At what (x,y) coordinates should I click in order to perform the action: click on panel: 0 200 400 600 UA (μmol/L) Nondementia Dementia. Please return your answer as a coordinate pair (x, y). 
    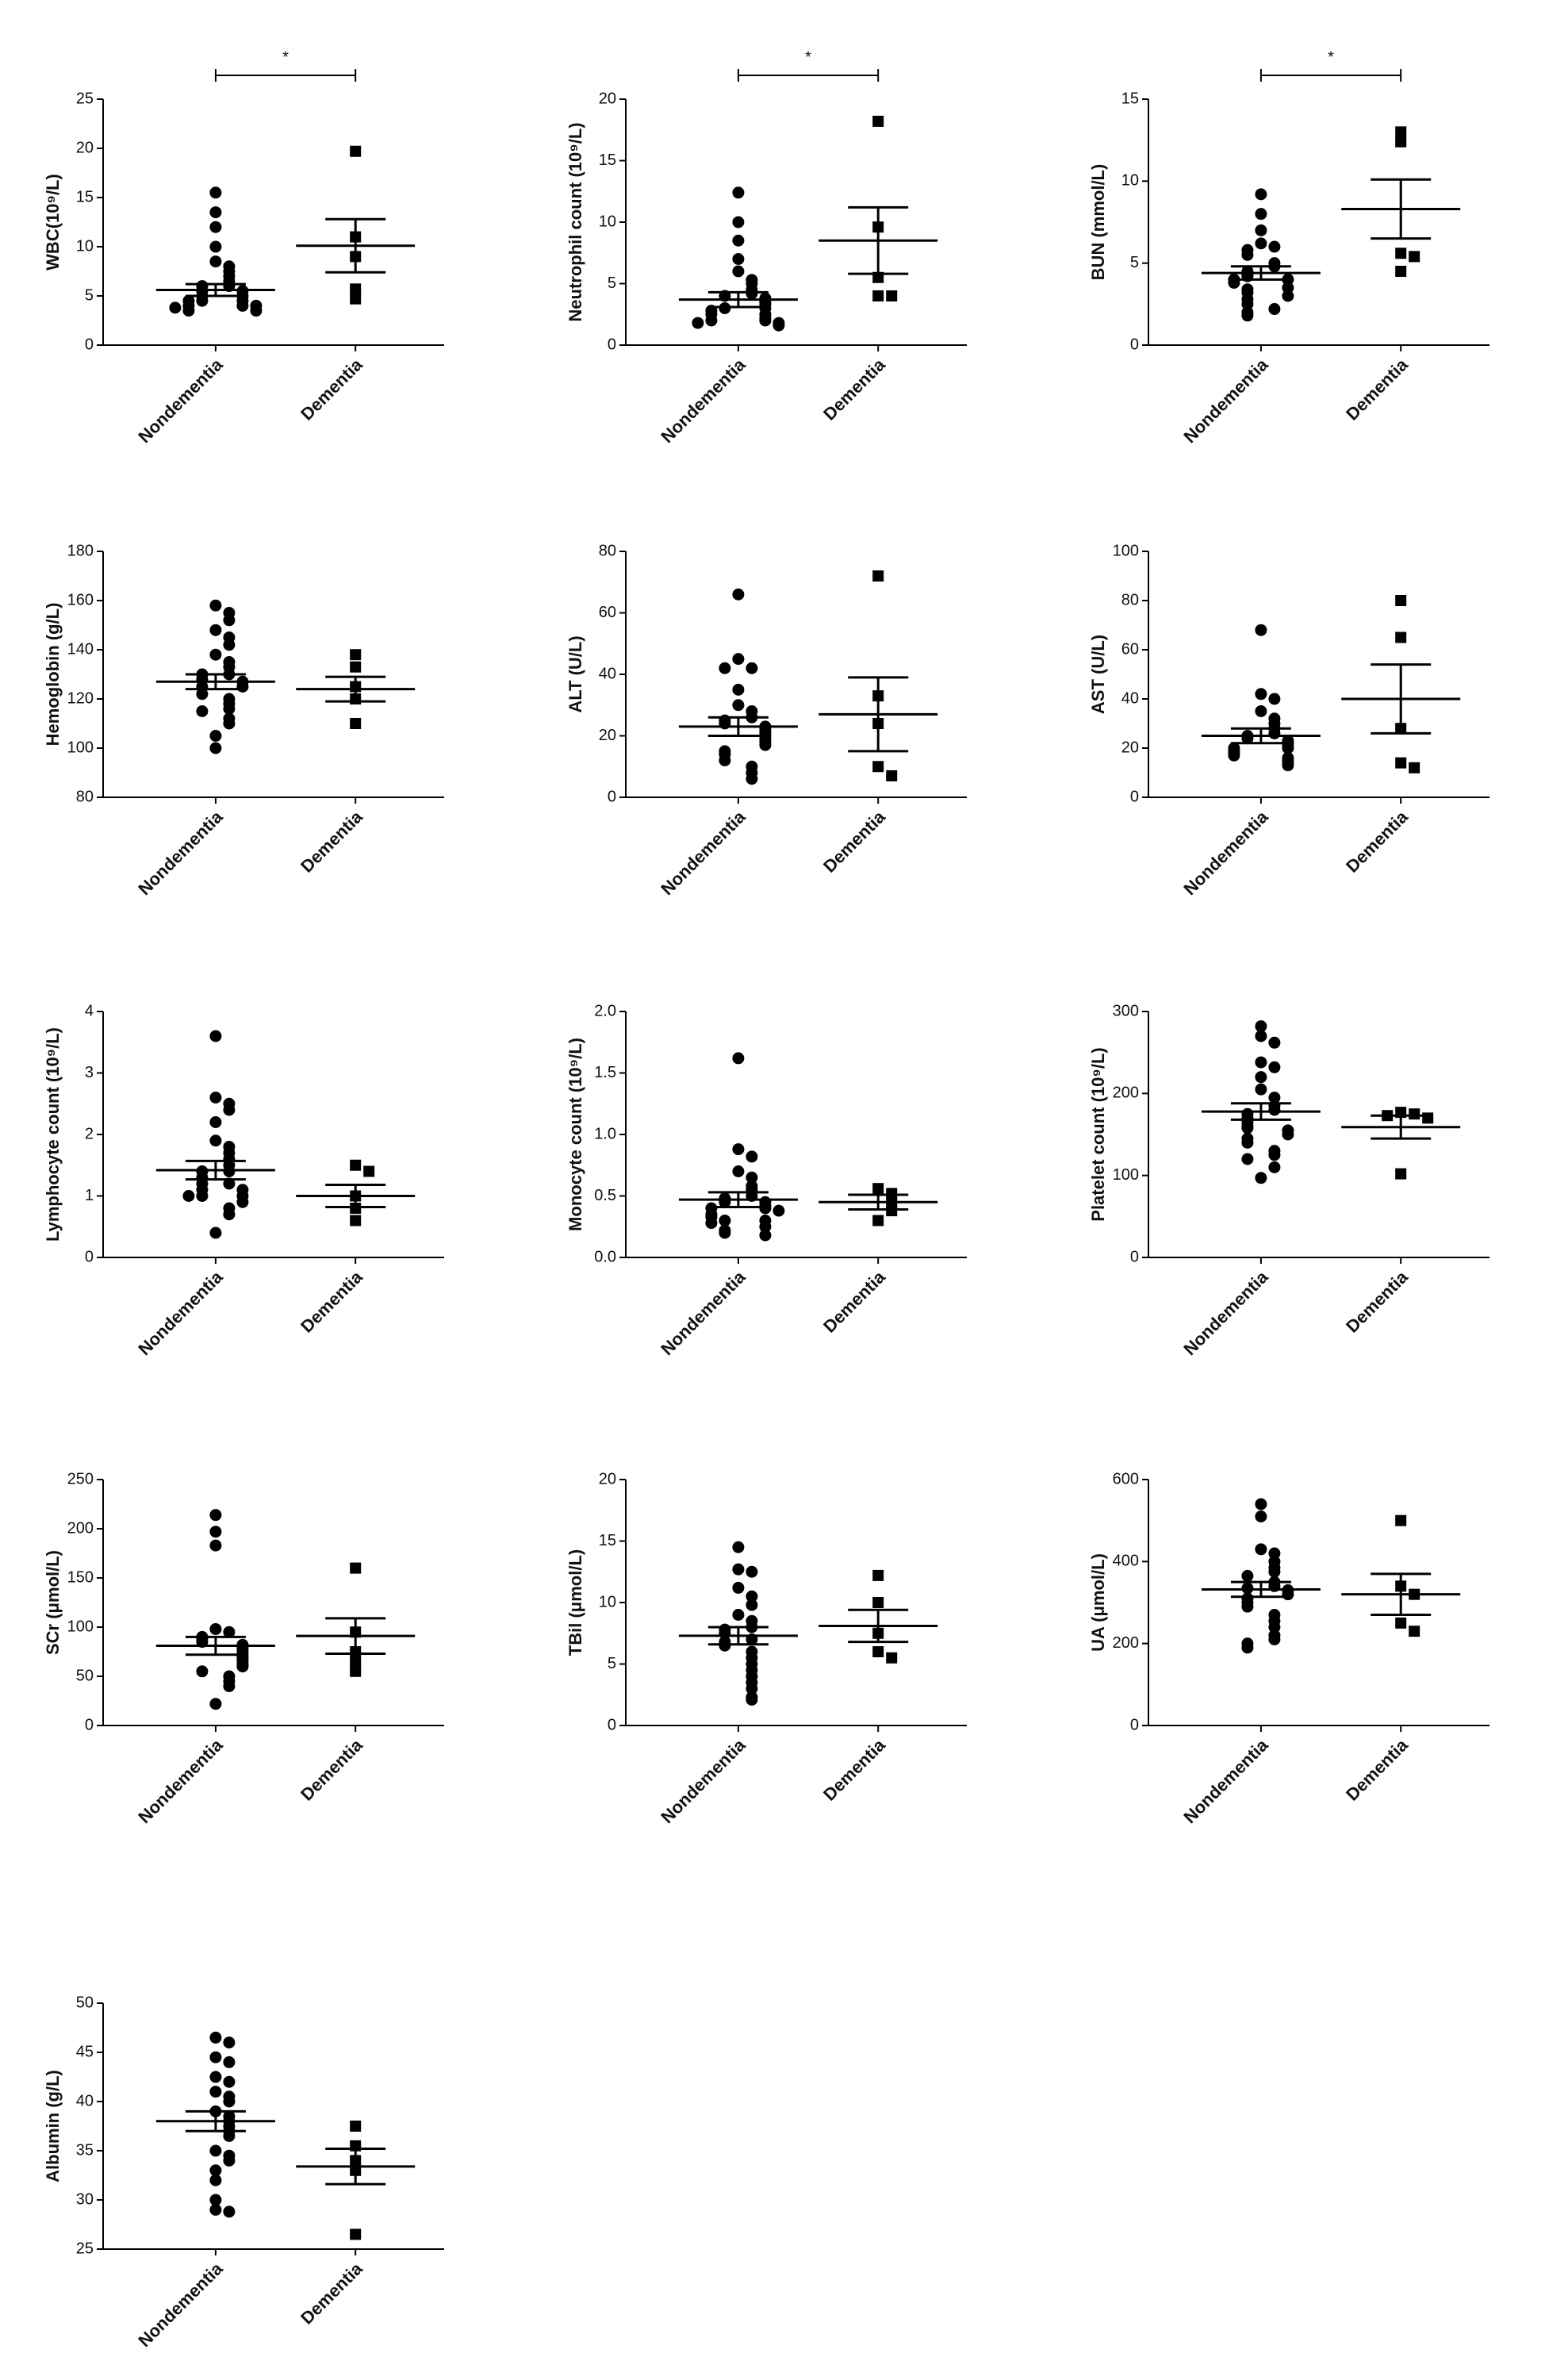
    Looking at the image, I should click on (1288, 1648).